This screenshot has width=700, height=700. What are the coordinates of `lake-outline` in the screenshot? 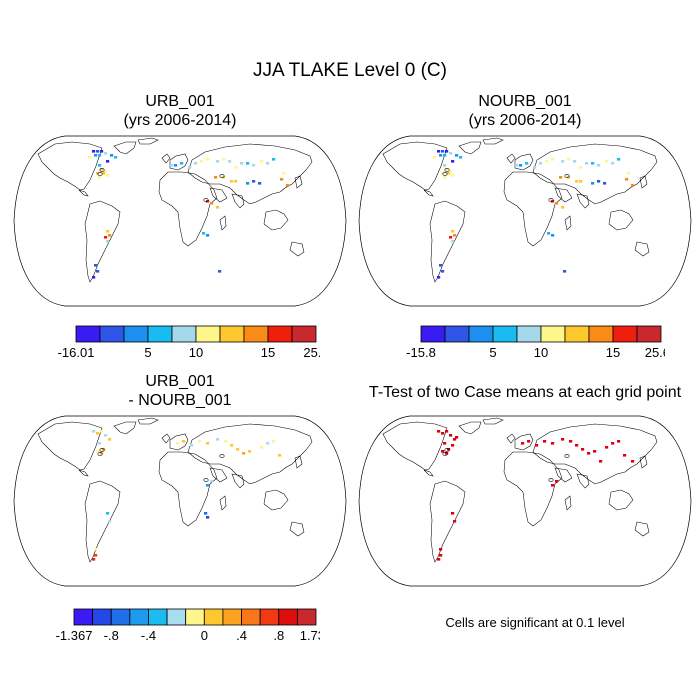 It's located at (567, 176).